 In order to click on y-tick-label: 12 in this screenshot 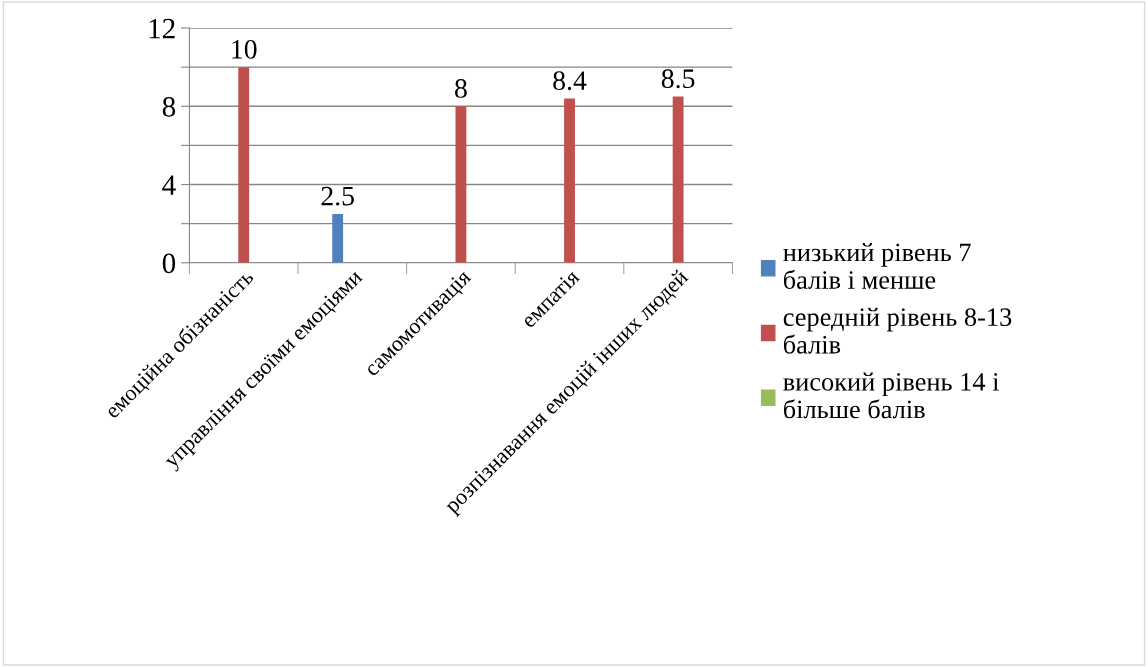, I will do `click(162, 28)`.